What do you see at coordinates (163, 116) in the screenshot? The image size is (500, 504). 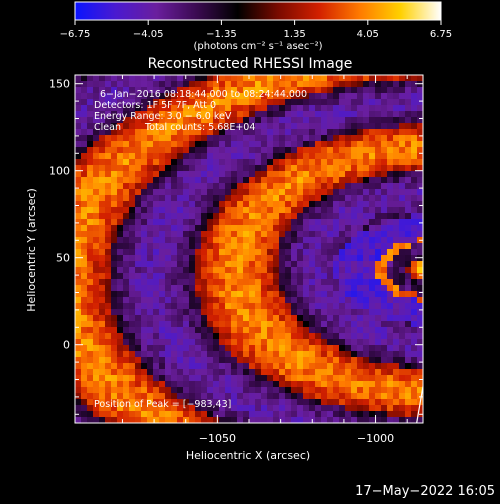 I see `annotation-energy-range: Energy Range: 3.0 − 6.0 keV` at bounding box center [163, 116].